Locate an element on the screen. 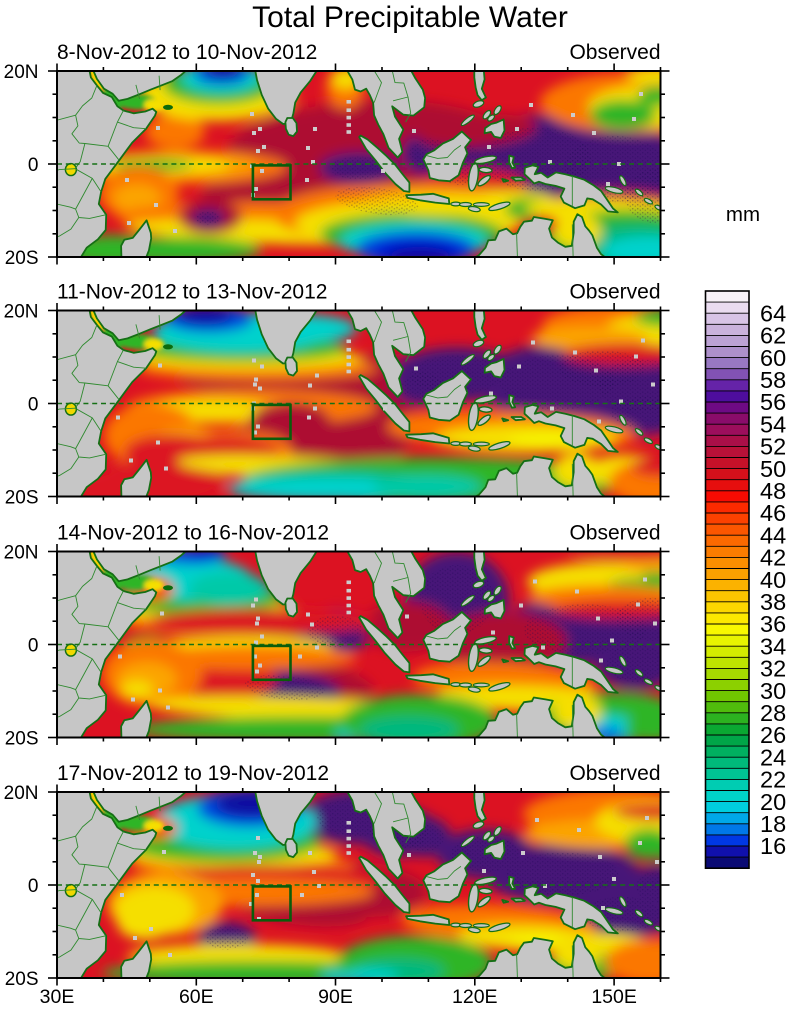 The height and width of the screenshot is (1016, 788). svg-text: 64 is located at coordinates (773, 313).